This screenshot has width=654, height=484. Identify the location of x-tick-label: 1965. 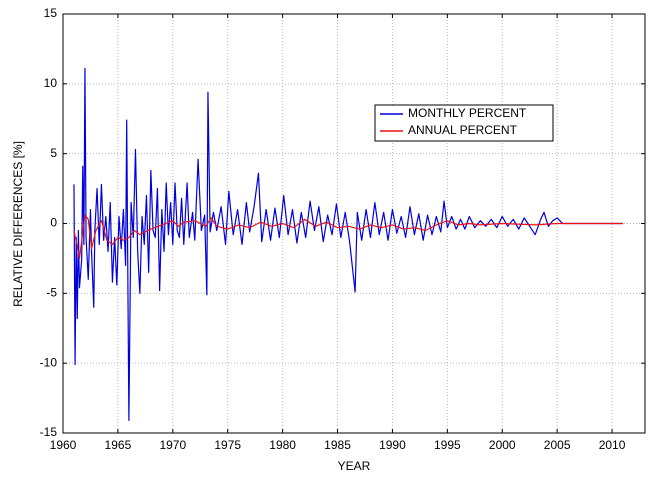
(118, 445).